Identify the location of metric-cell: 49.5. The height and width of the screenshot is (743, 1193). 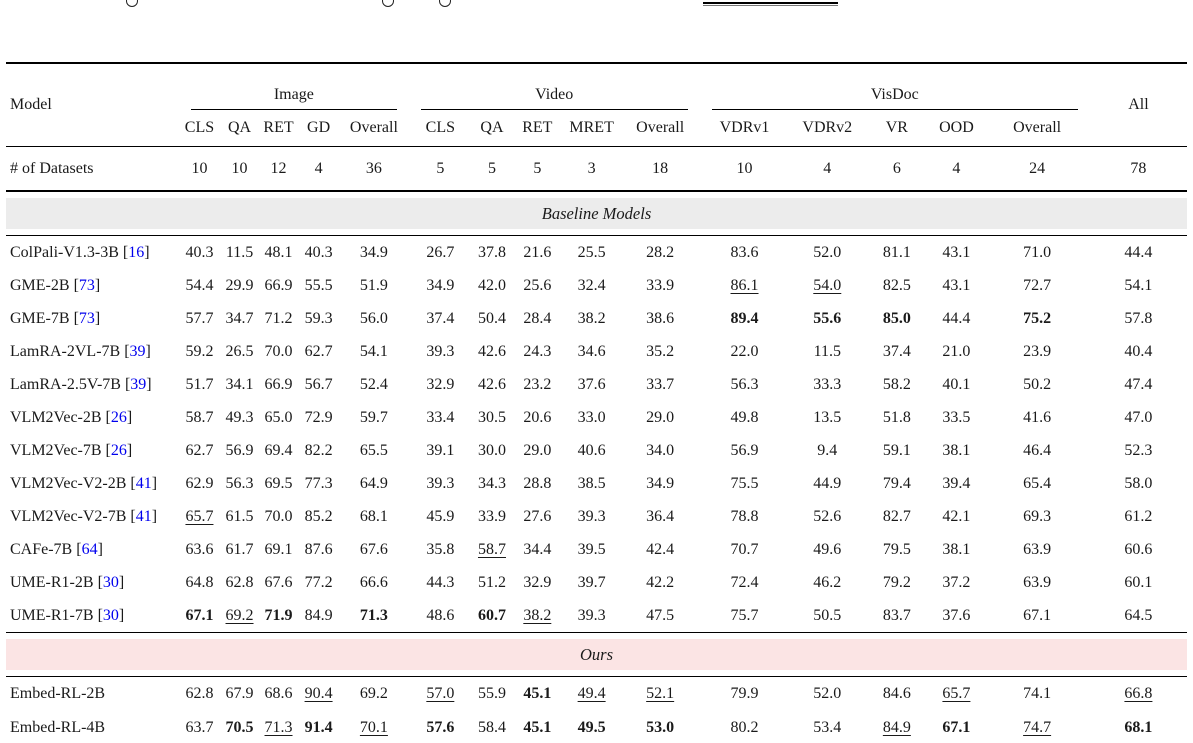
(591, 726).